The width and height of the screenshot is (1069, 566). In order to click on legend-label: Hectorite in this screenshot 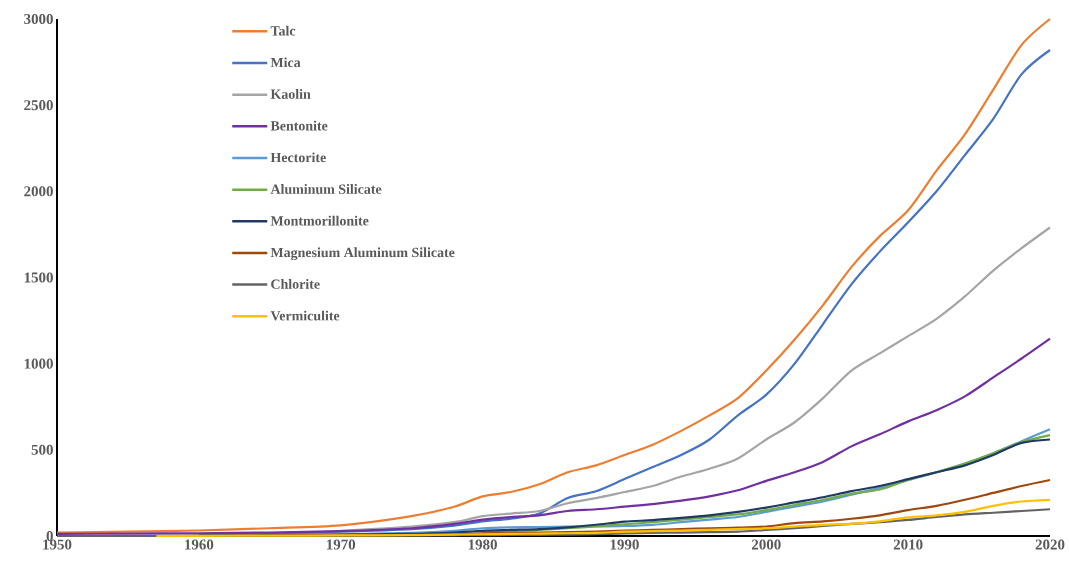, I will do `click(298, 157)`.